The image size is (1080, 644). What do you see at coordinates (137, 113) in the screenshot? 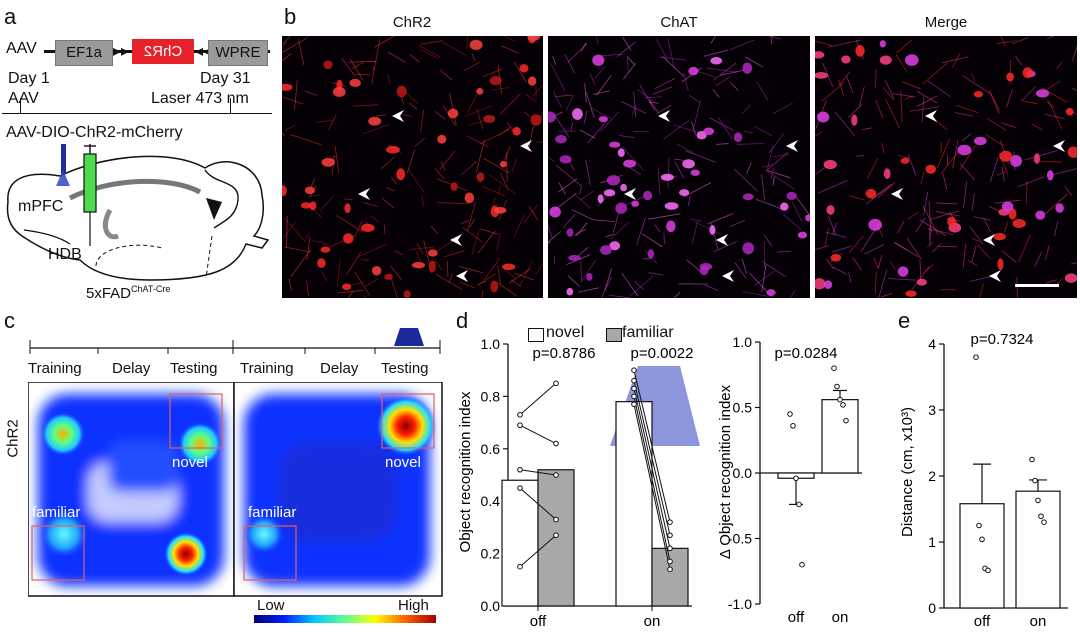
I see `timeline-axis` at bounding box center [137, 113].